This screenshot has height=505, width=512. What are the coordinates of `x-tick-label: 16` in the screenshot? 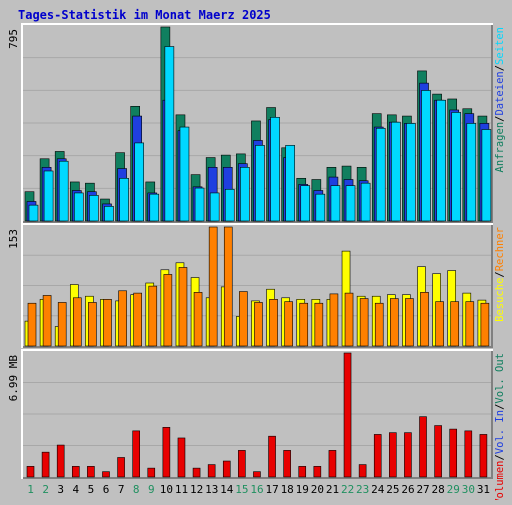 It's located at (256, 489).